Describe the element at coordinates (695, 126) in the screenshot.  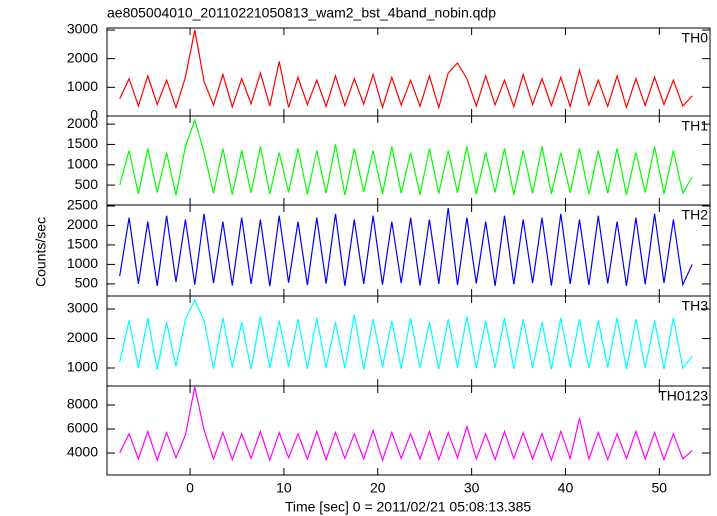
I see `panel-label: TH1` at that location.